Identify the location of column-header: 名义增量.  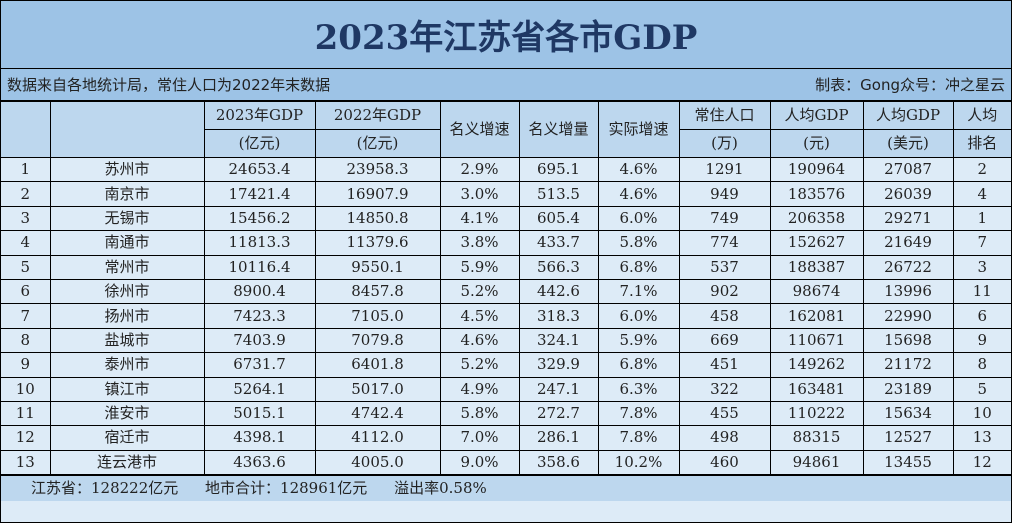
(558, 129).